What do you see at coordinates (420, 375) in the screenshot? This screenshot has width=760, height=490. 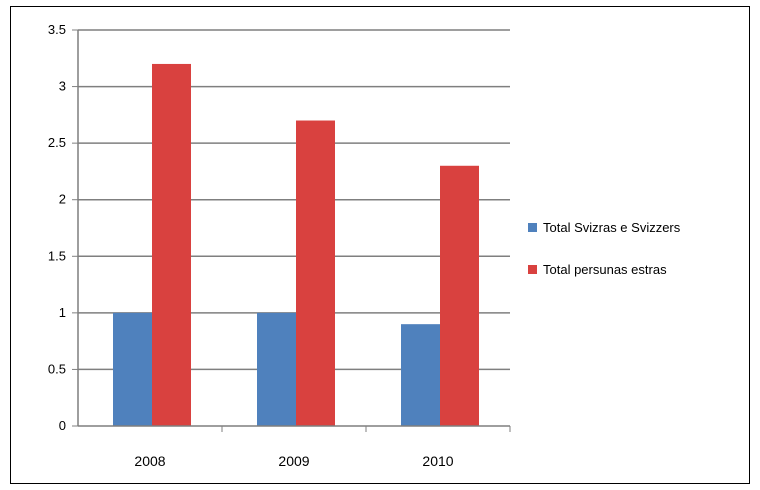 I see `bar-total-svizras-e-svizzers-2010` at bounding box center [420, 375].